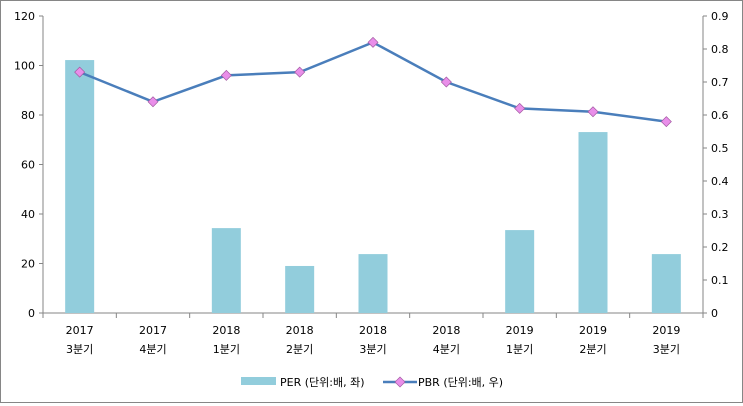 This screenshot has width=743, height=406. Describe the element at coordinates (720, 16) in the screenshot. I see `right-tick-label: 0.9` at that location.